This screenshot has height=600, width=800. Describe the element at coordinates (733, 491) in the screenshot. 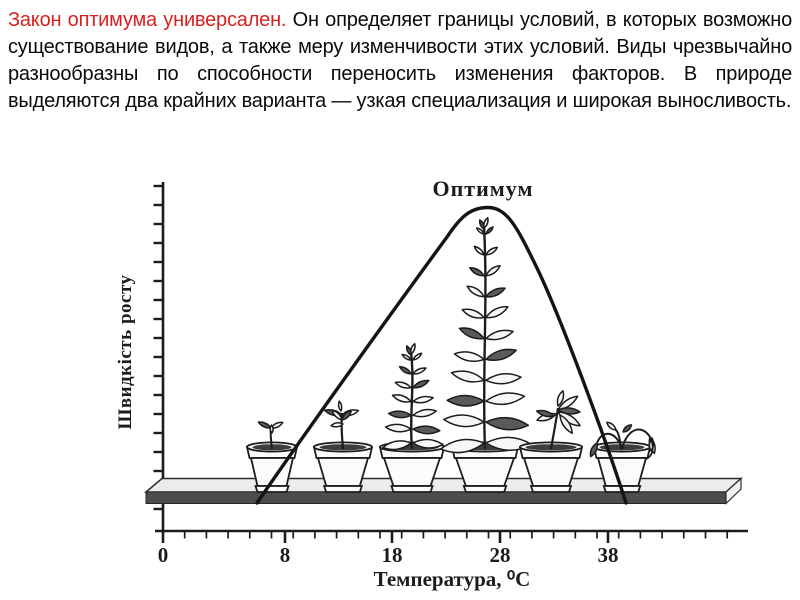

I see `shelf-end-face` at that location.